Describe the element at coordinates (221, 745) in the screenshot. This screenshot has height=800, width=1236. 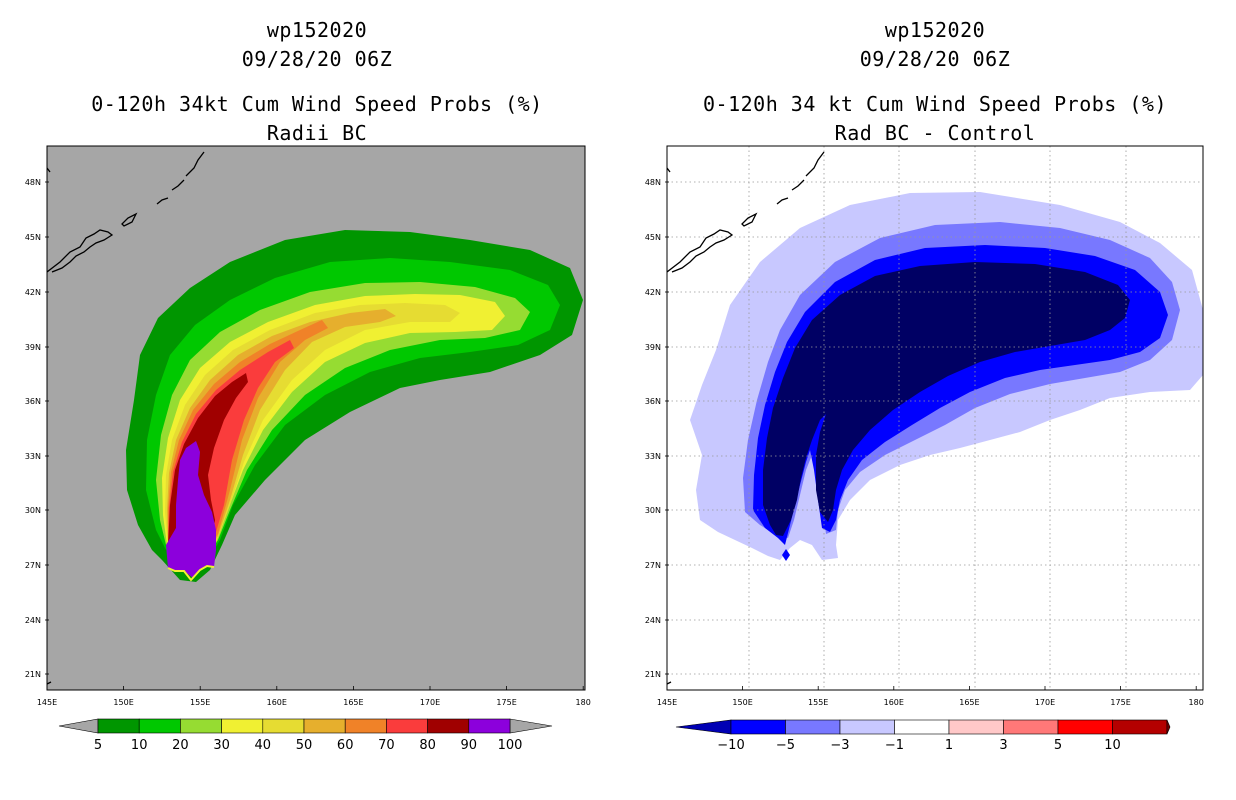
I see `left-colorbar-label: 30` at that location.